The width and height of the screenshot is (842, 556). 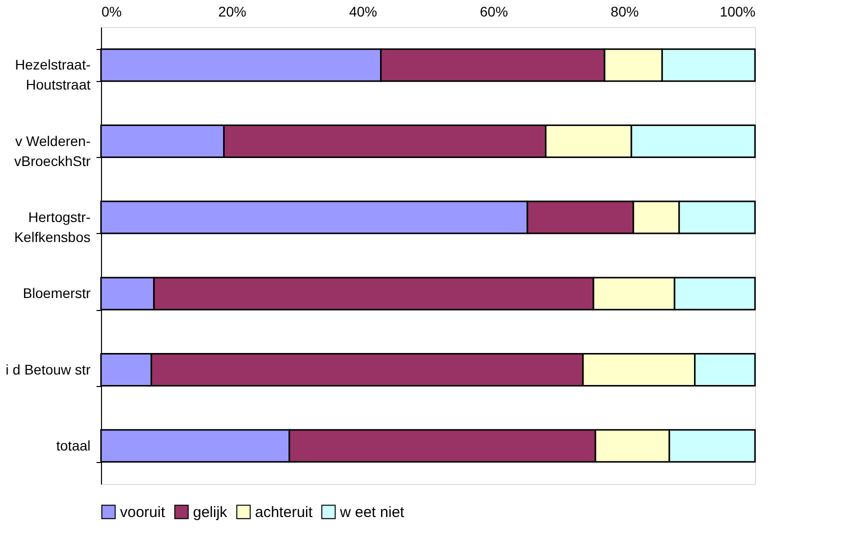 I want to click on x-tick-label: 80%, so click(x=624, y=12).